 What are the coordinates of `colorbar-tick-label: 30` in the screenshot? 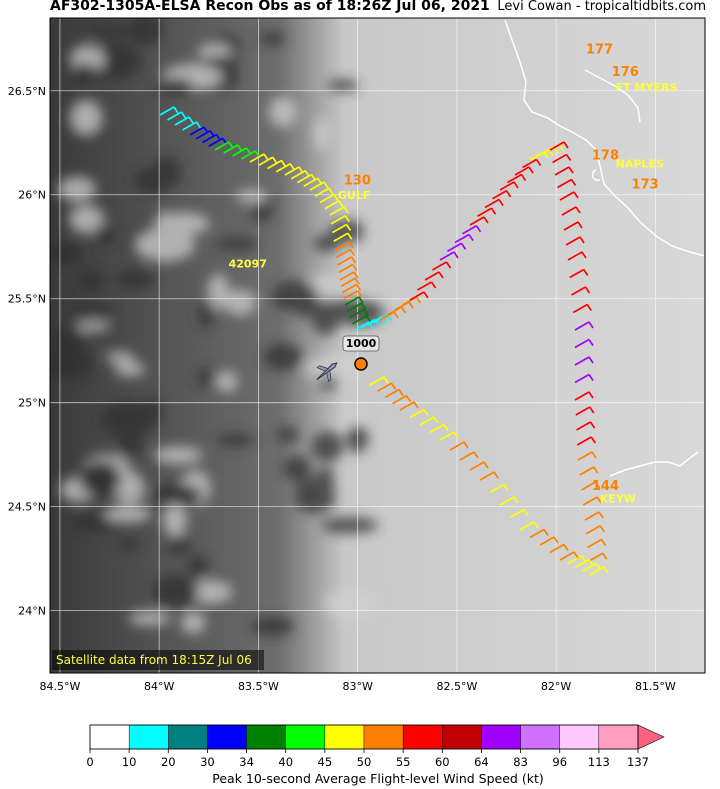 It's located at (207, 762).